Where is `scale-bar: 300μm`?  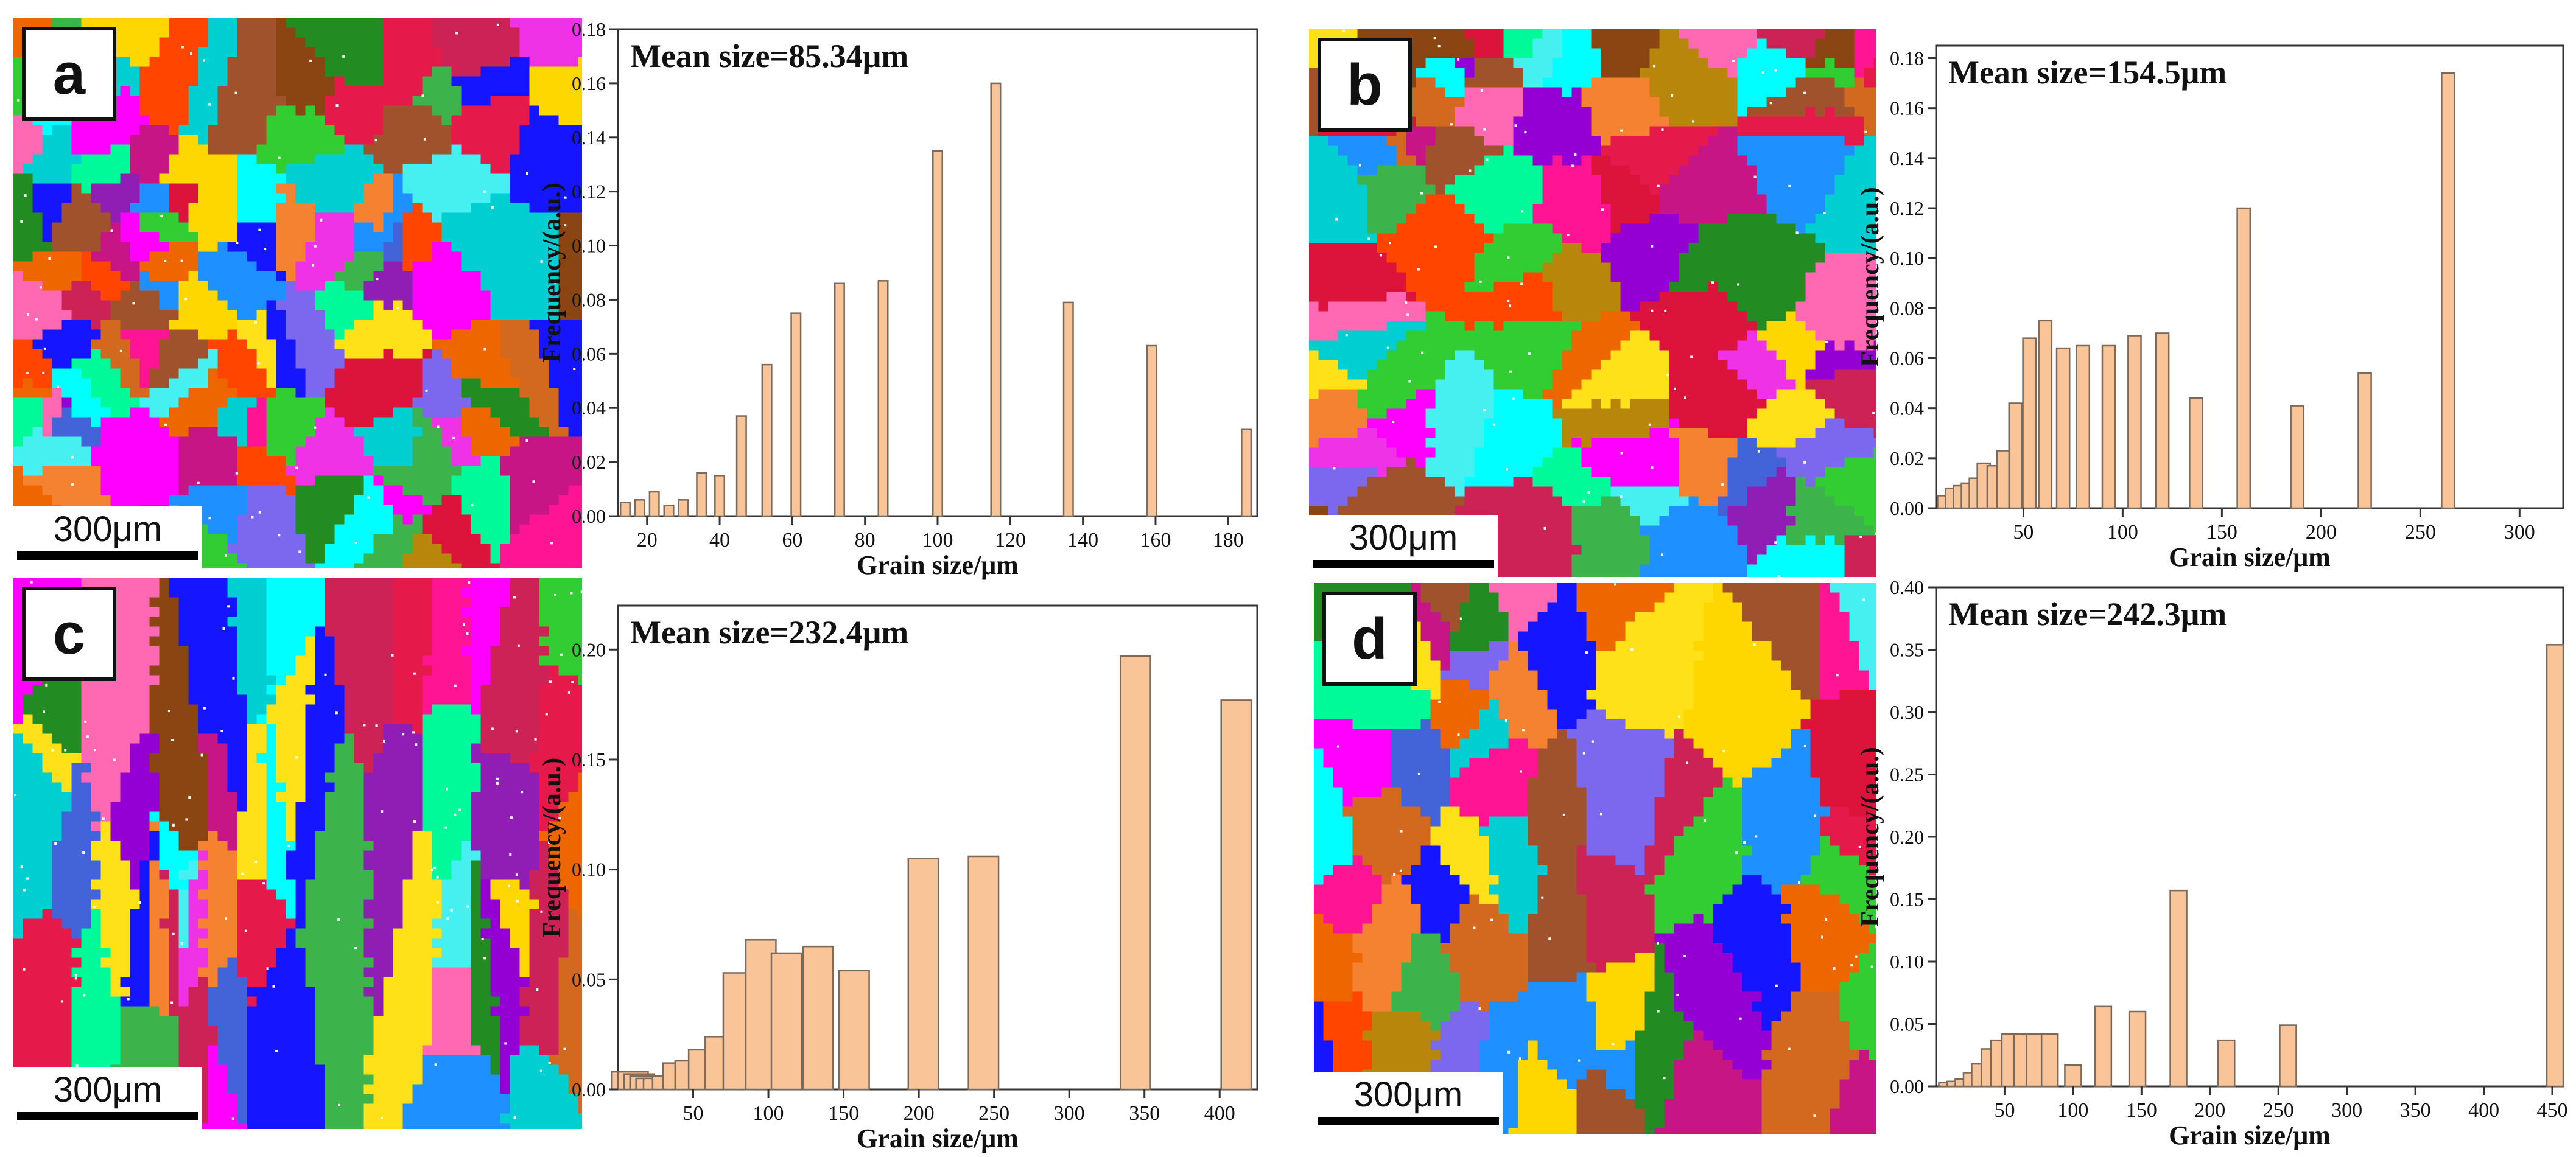 scale-bar: 300μm is located at coordinates (107, 537).